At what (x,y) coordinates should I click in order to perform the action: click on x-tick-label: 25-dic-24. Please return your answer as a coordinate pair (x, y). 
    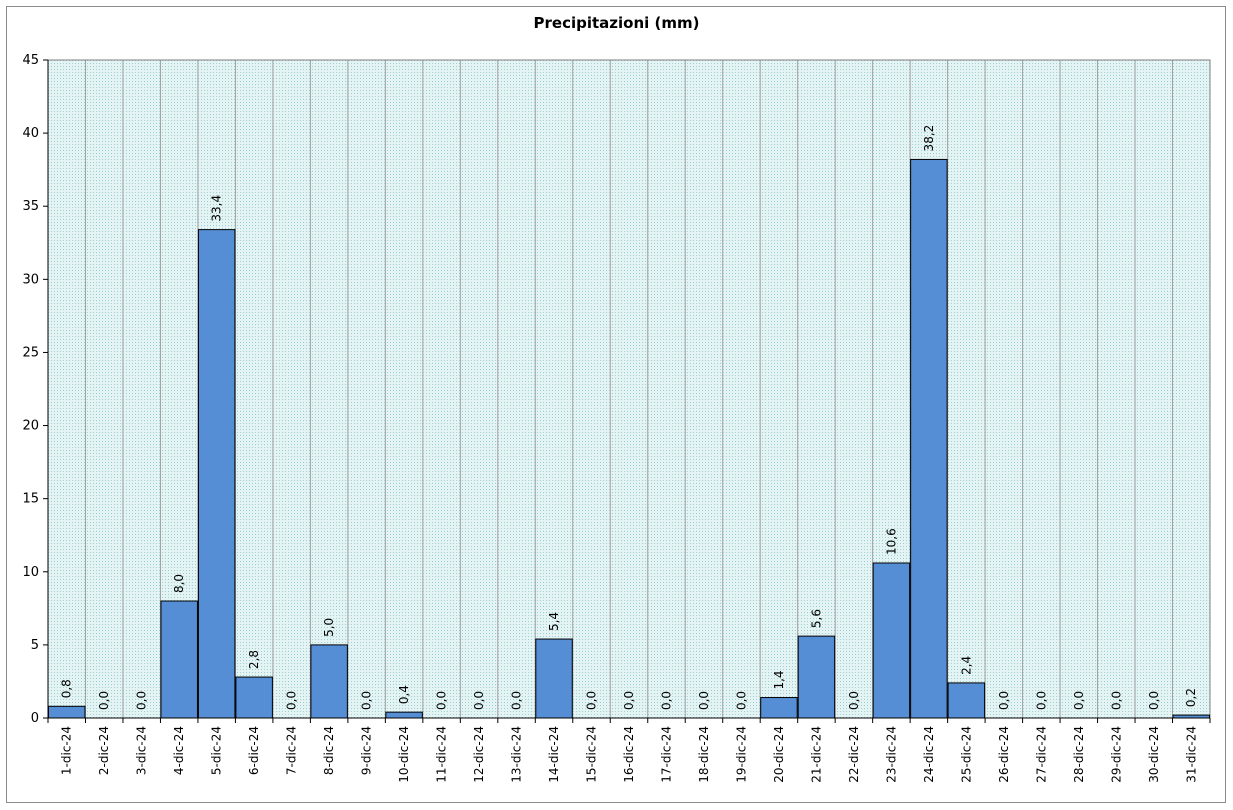
    Looking at the image, I should click on (966, 754).